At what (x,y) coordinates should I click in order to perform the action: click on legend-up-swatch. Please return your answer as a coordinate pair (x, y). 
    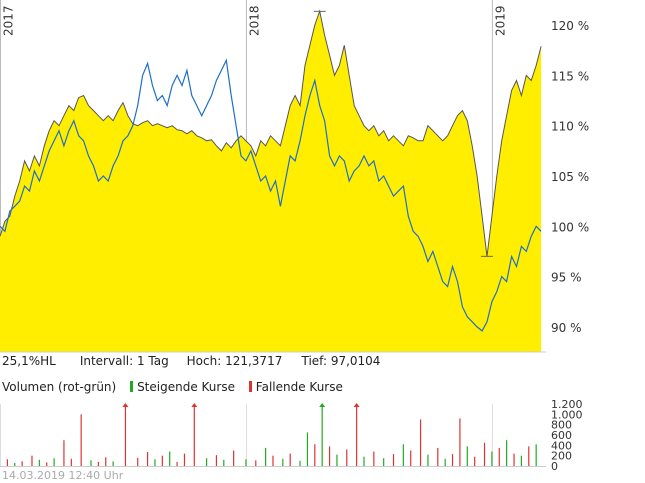
    Looking at the image, I should click on (132, 386).